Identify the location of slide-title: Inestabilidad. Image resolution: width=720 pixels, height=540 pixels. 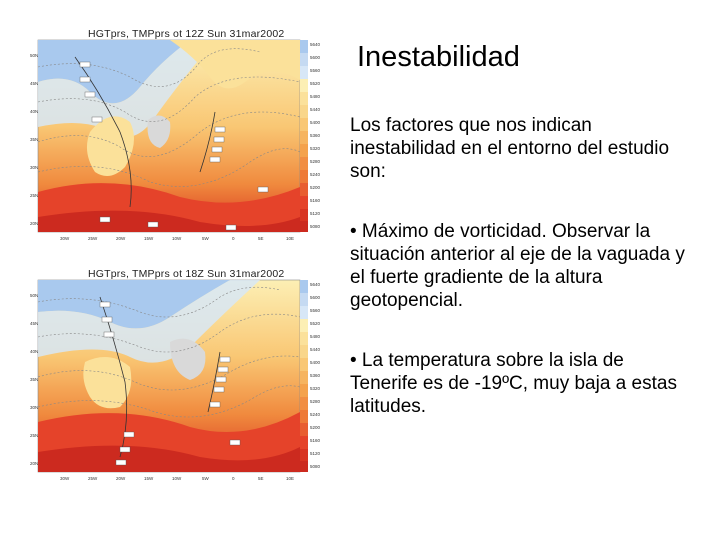
(438, 57).